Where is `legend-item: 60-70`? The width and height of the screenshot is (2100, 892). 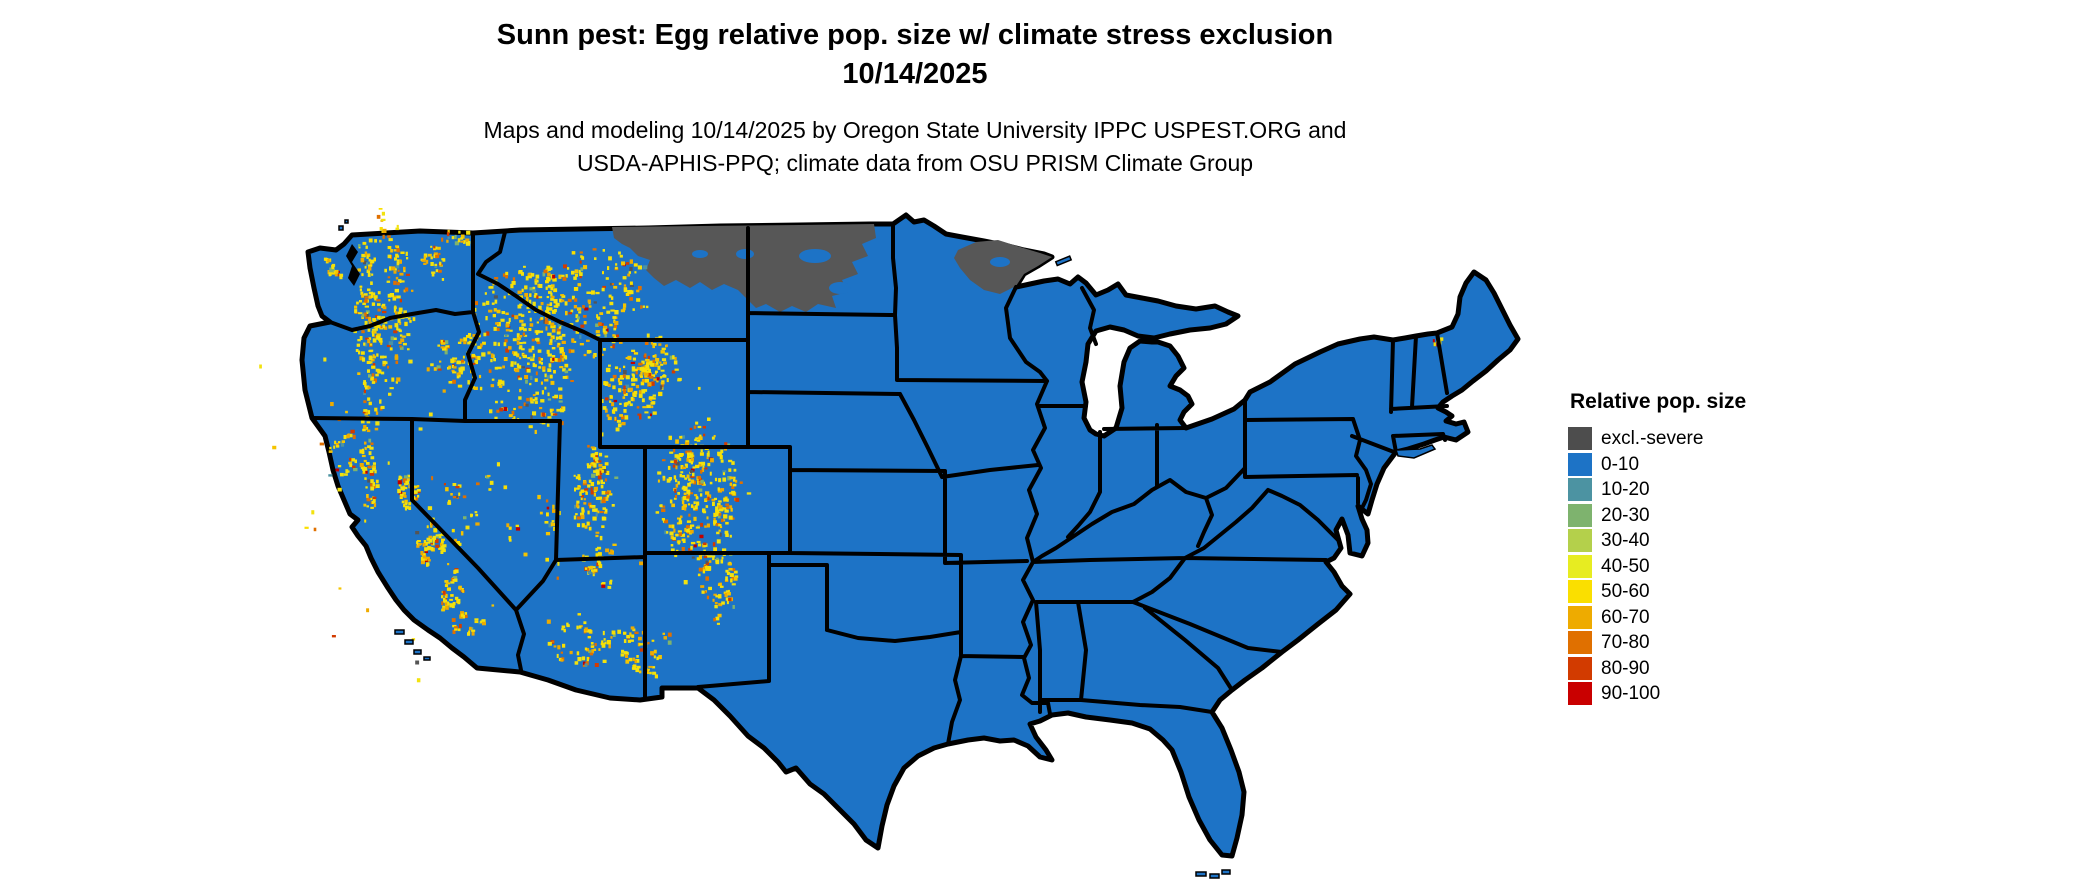 legend-item: 60-70 is located at coordinates (1657, 618).